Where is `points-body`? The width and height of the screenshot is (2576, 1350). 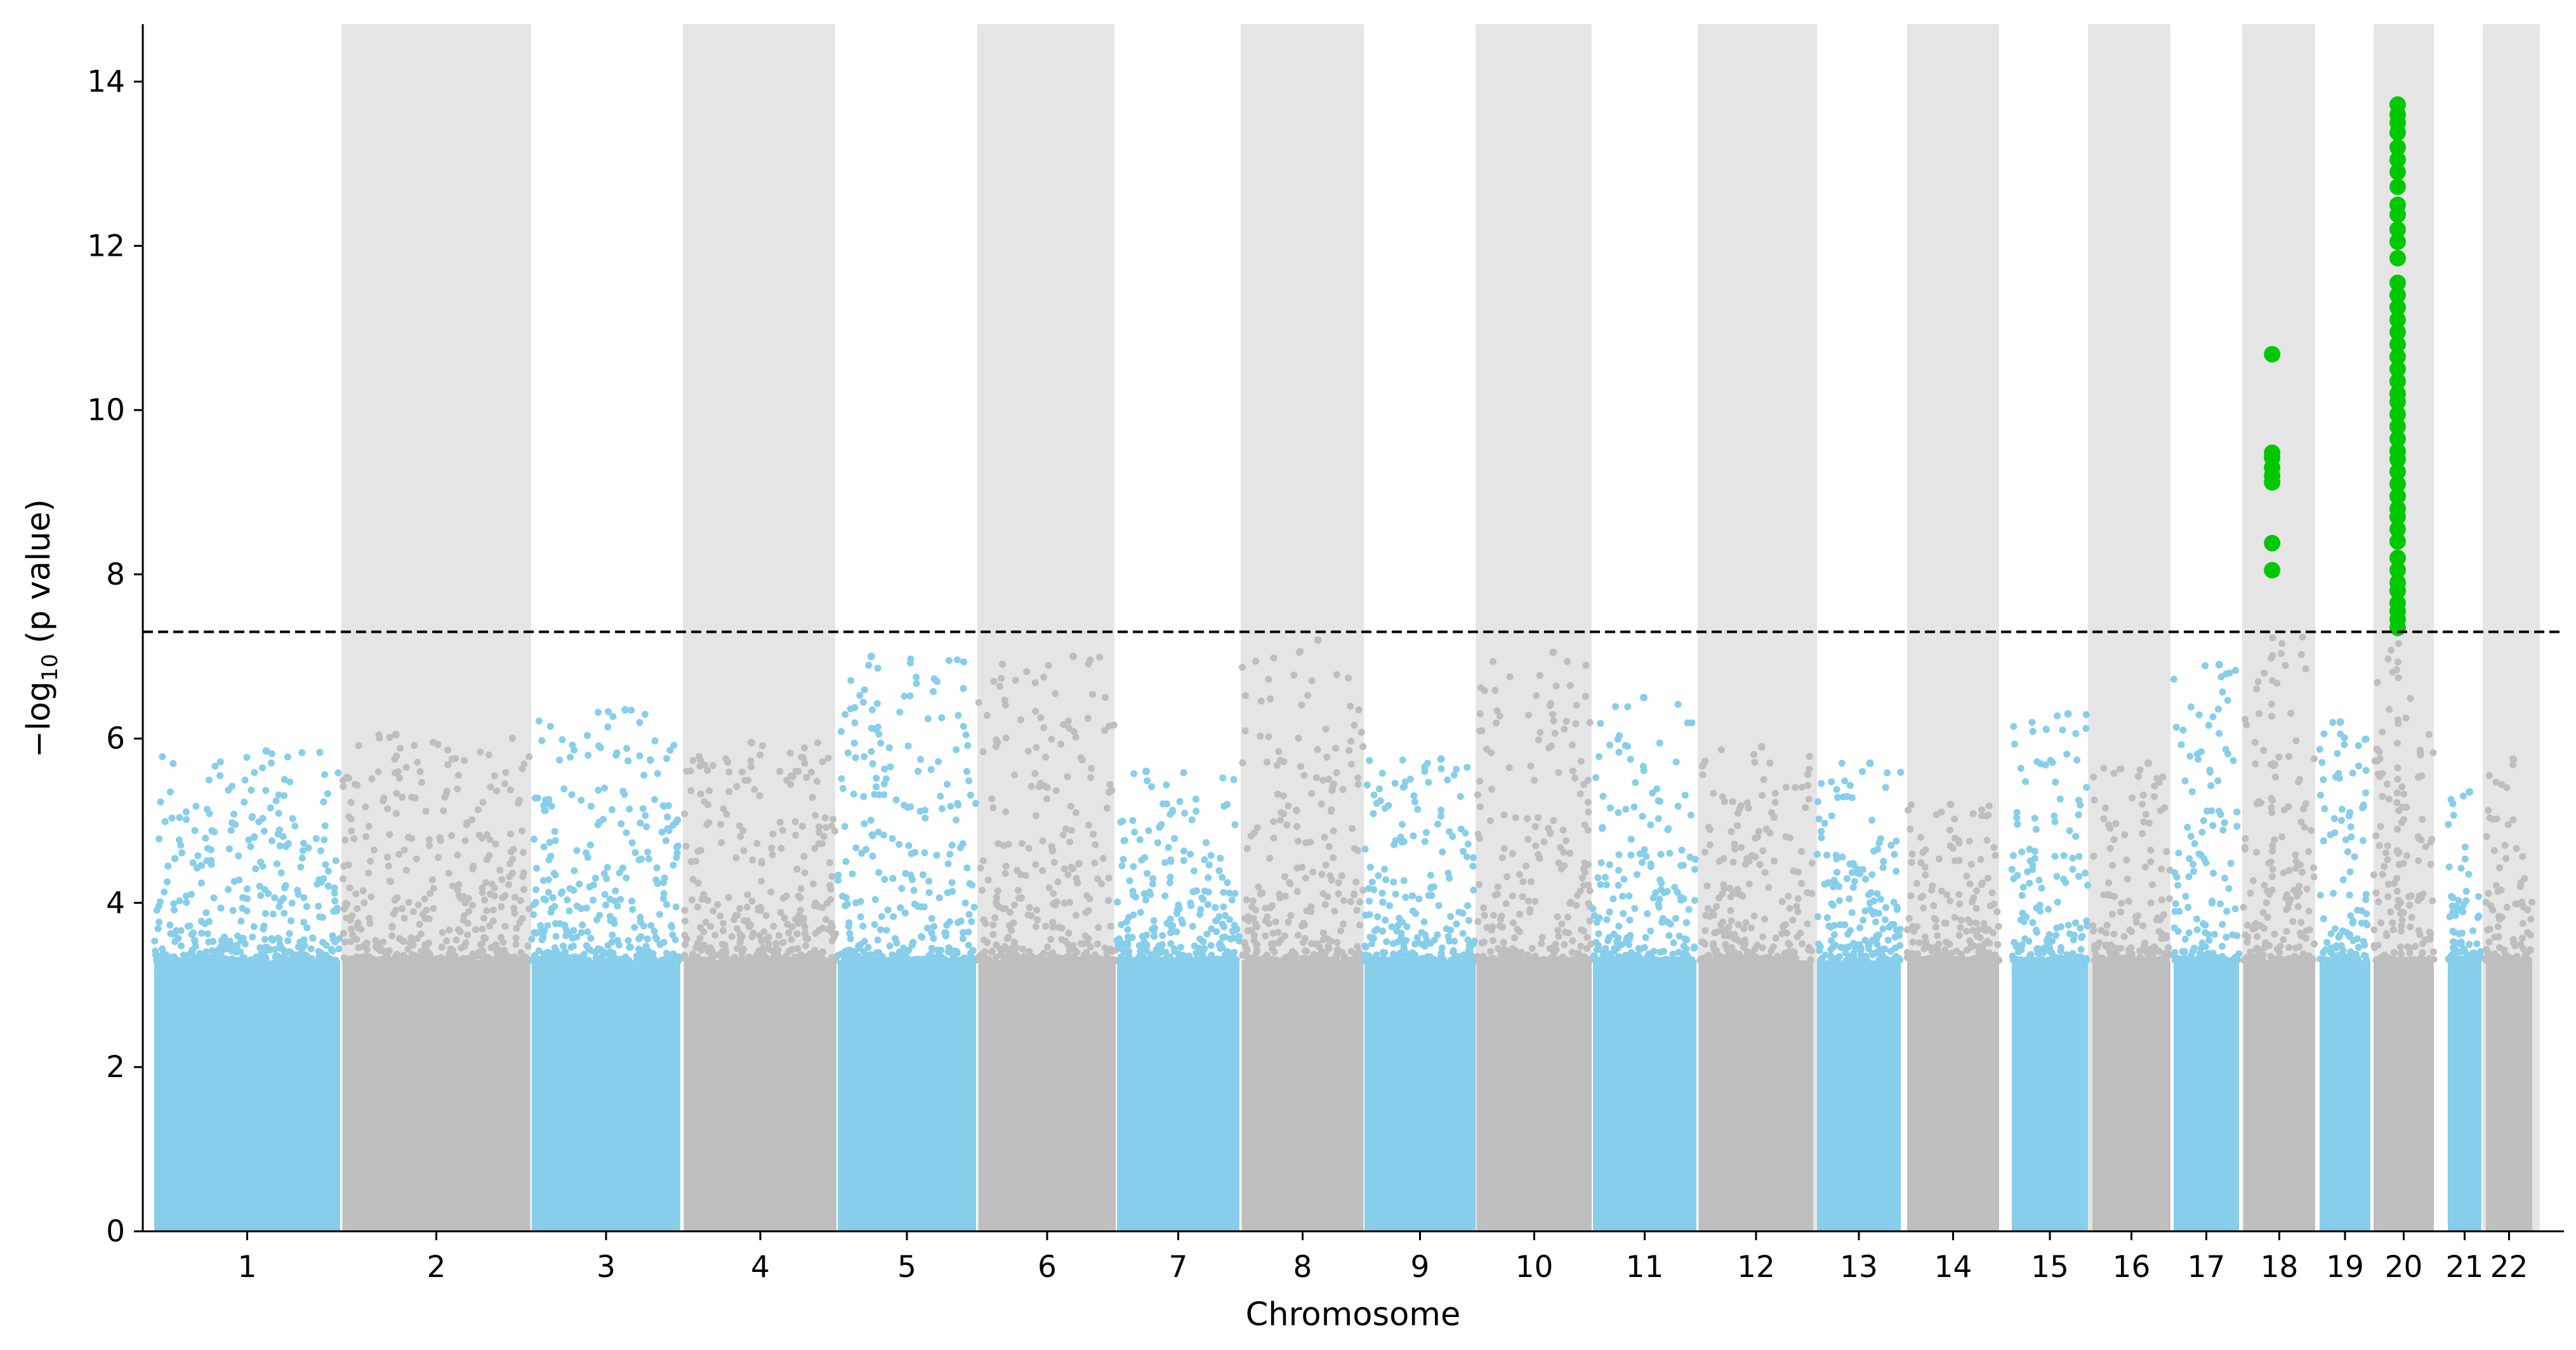 points-body is located at coordinates (1302, 1095).